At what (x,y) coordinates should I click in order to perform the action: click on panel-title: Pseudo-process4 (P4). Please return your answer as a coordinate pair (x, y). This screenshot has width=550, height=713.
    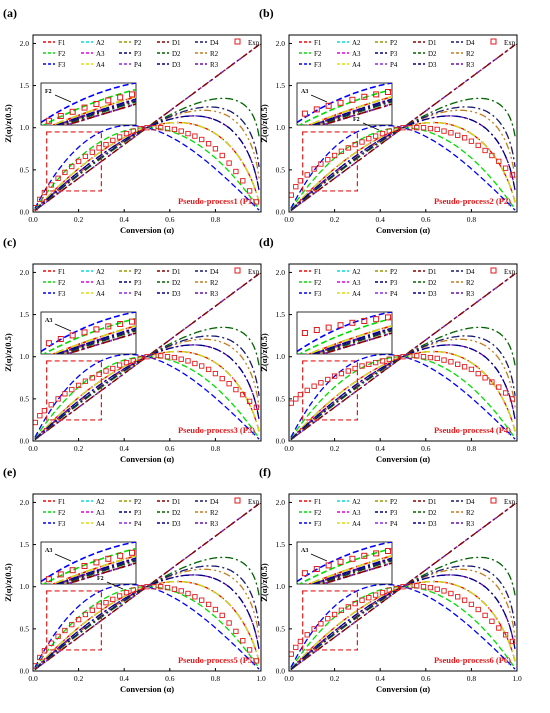
    Looking at the image, I should click on (472, 430).